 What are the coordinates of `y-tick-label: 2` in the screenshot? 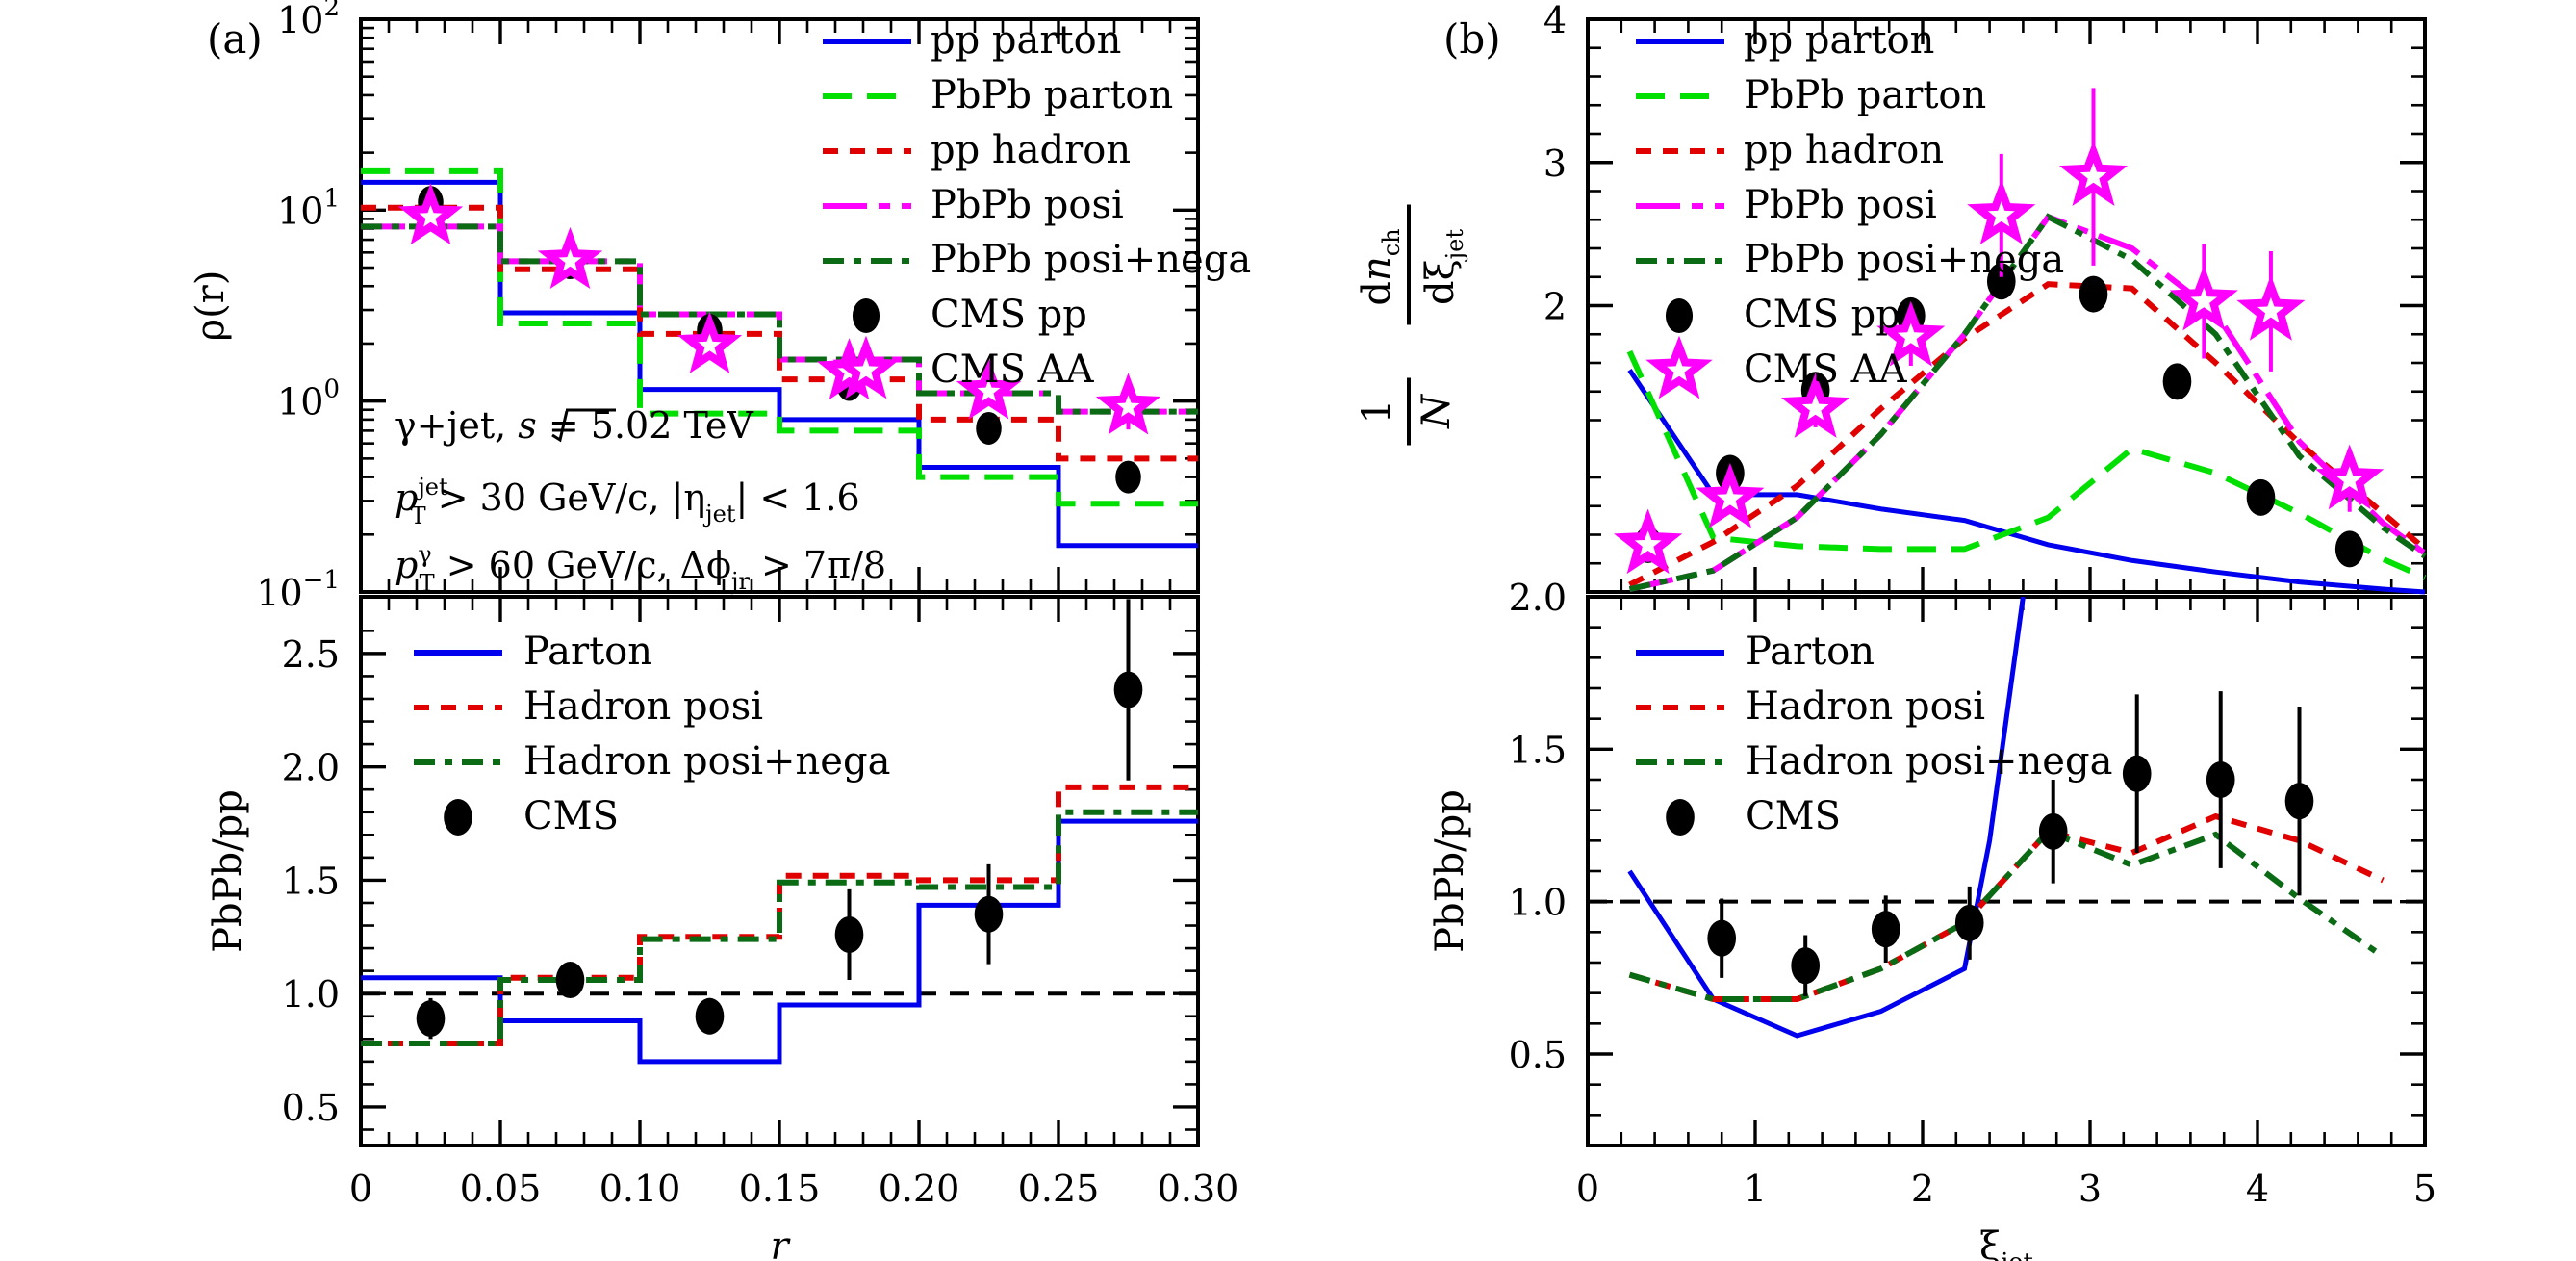 It's located at (1555, 307).